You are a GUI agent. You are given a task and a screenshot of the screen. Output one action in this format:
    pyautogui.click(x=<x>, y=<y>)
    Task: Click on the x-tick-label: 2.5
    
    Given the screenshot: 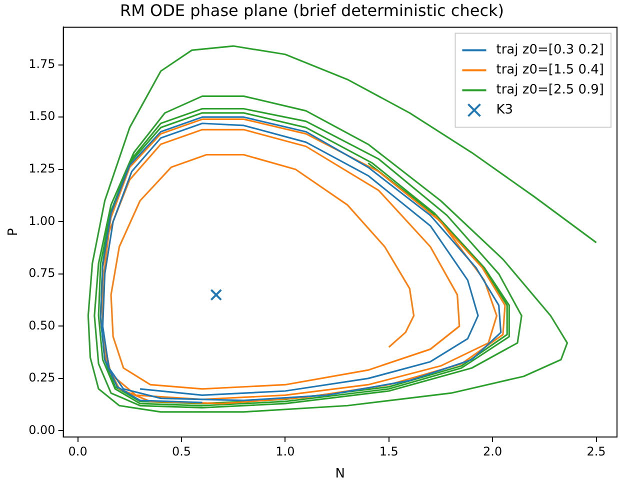 What is the action you would take?
    pyautogui.click(x=596, y=451)
    